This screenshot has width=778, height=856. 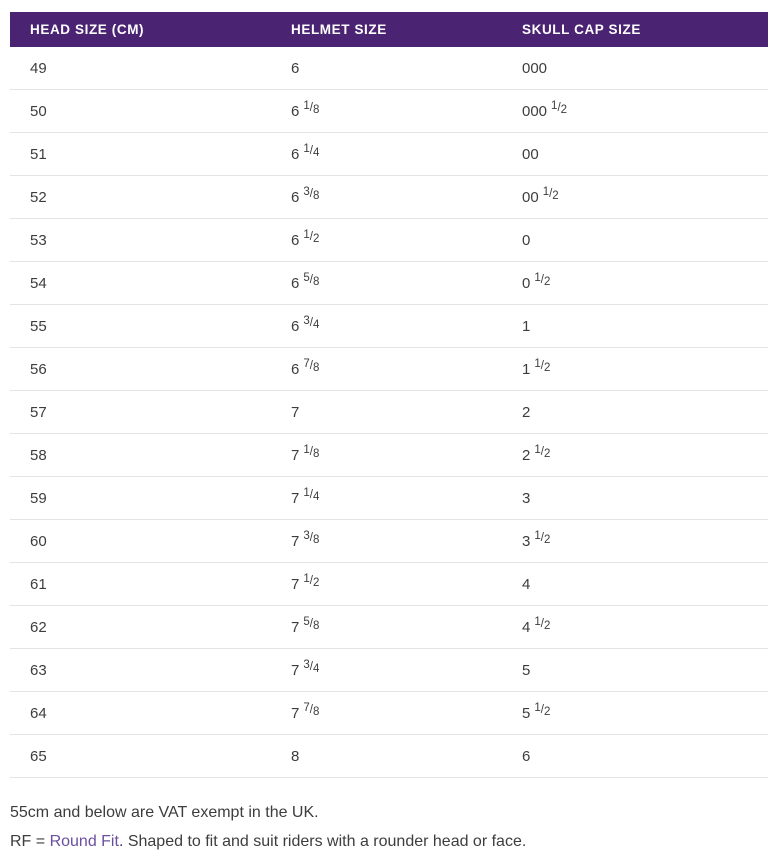 I want to click on skull-cap-size-cell: 1 1/2, so click(x=635, y=369).